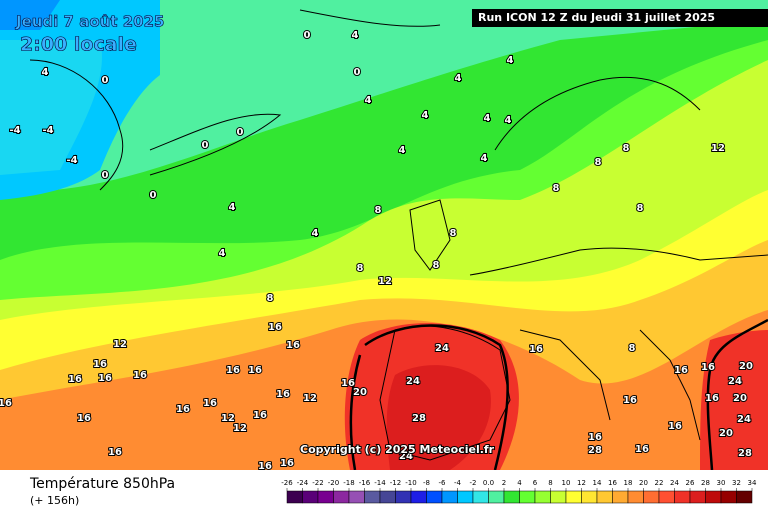  I want to click on scale-tick-label: 32, so click(736, 483).